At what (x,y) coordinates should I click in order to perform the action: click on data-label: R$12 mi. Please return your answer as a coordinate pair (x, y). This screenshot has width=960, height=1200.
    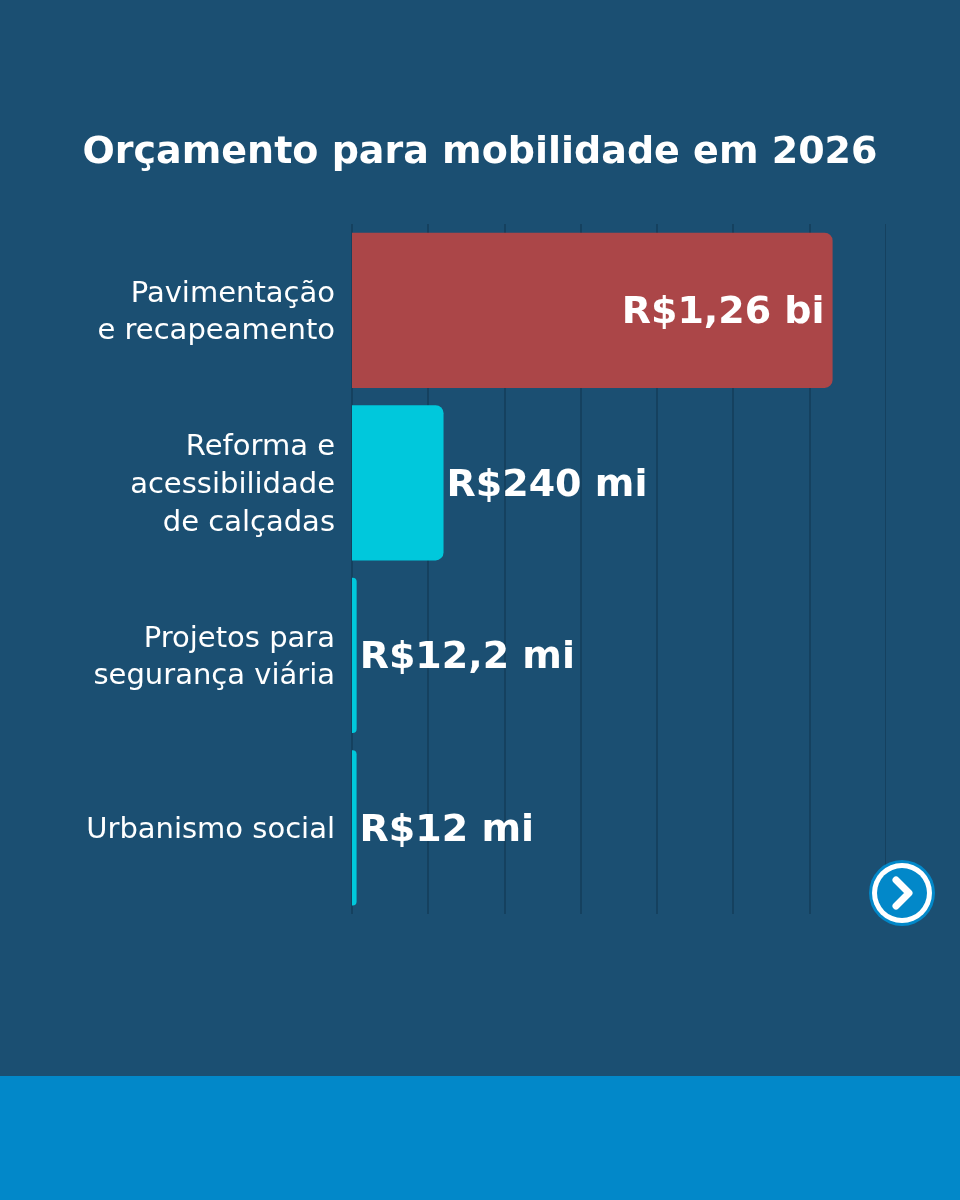
    Looking at the image, I should click on (447, 827).